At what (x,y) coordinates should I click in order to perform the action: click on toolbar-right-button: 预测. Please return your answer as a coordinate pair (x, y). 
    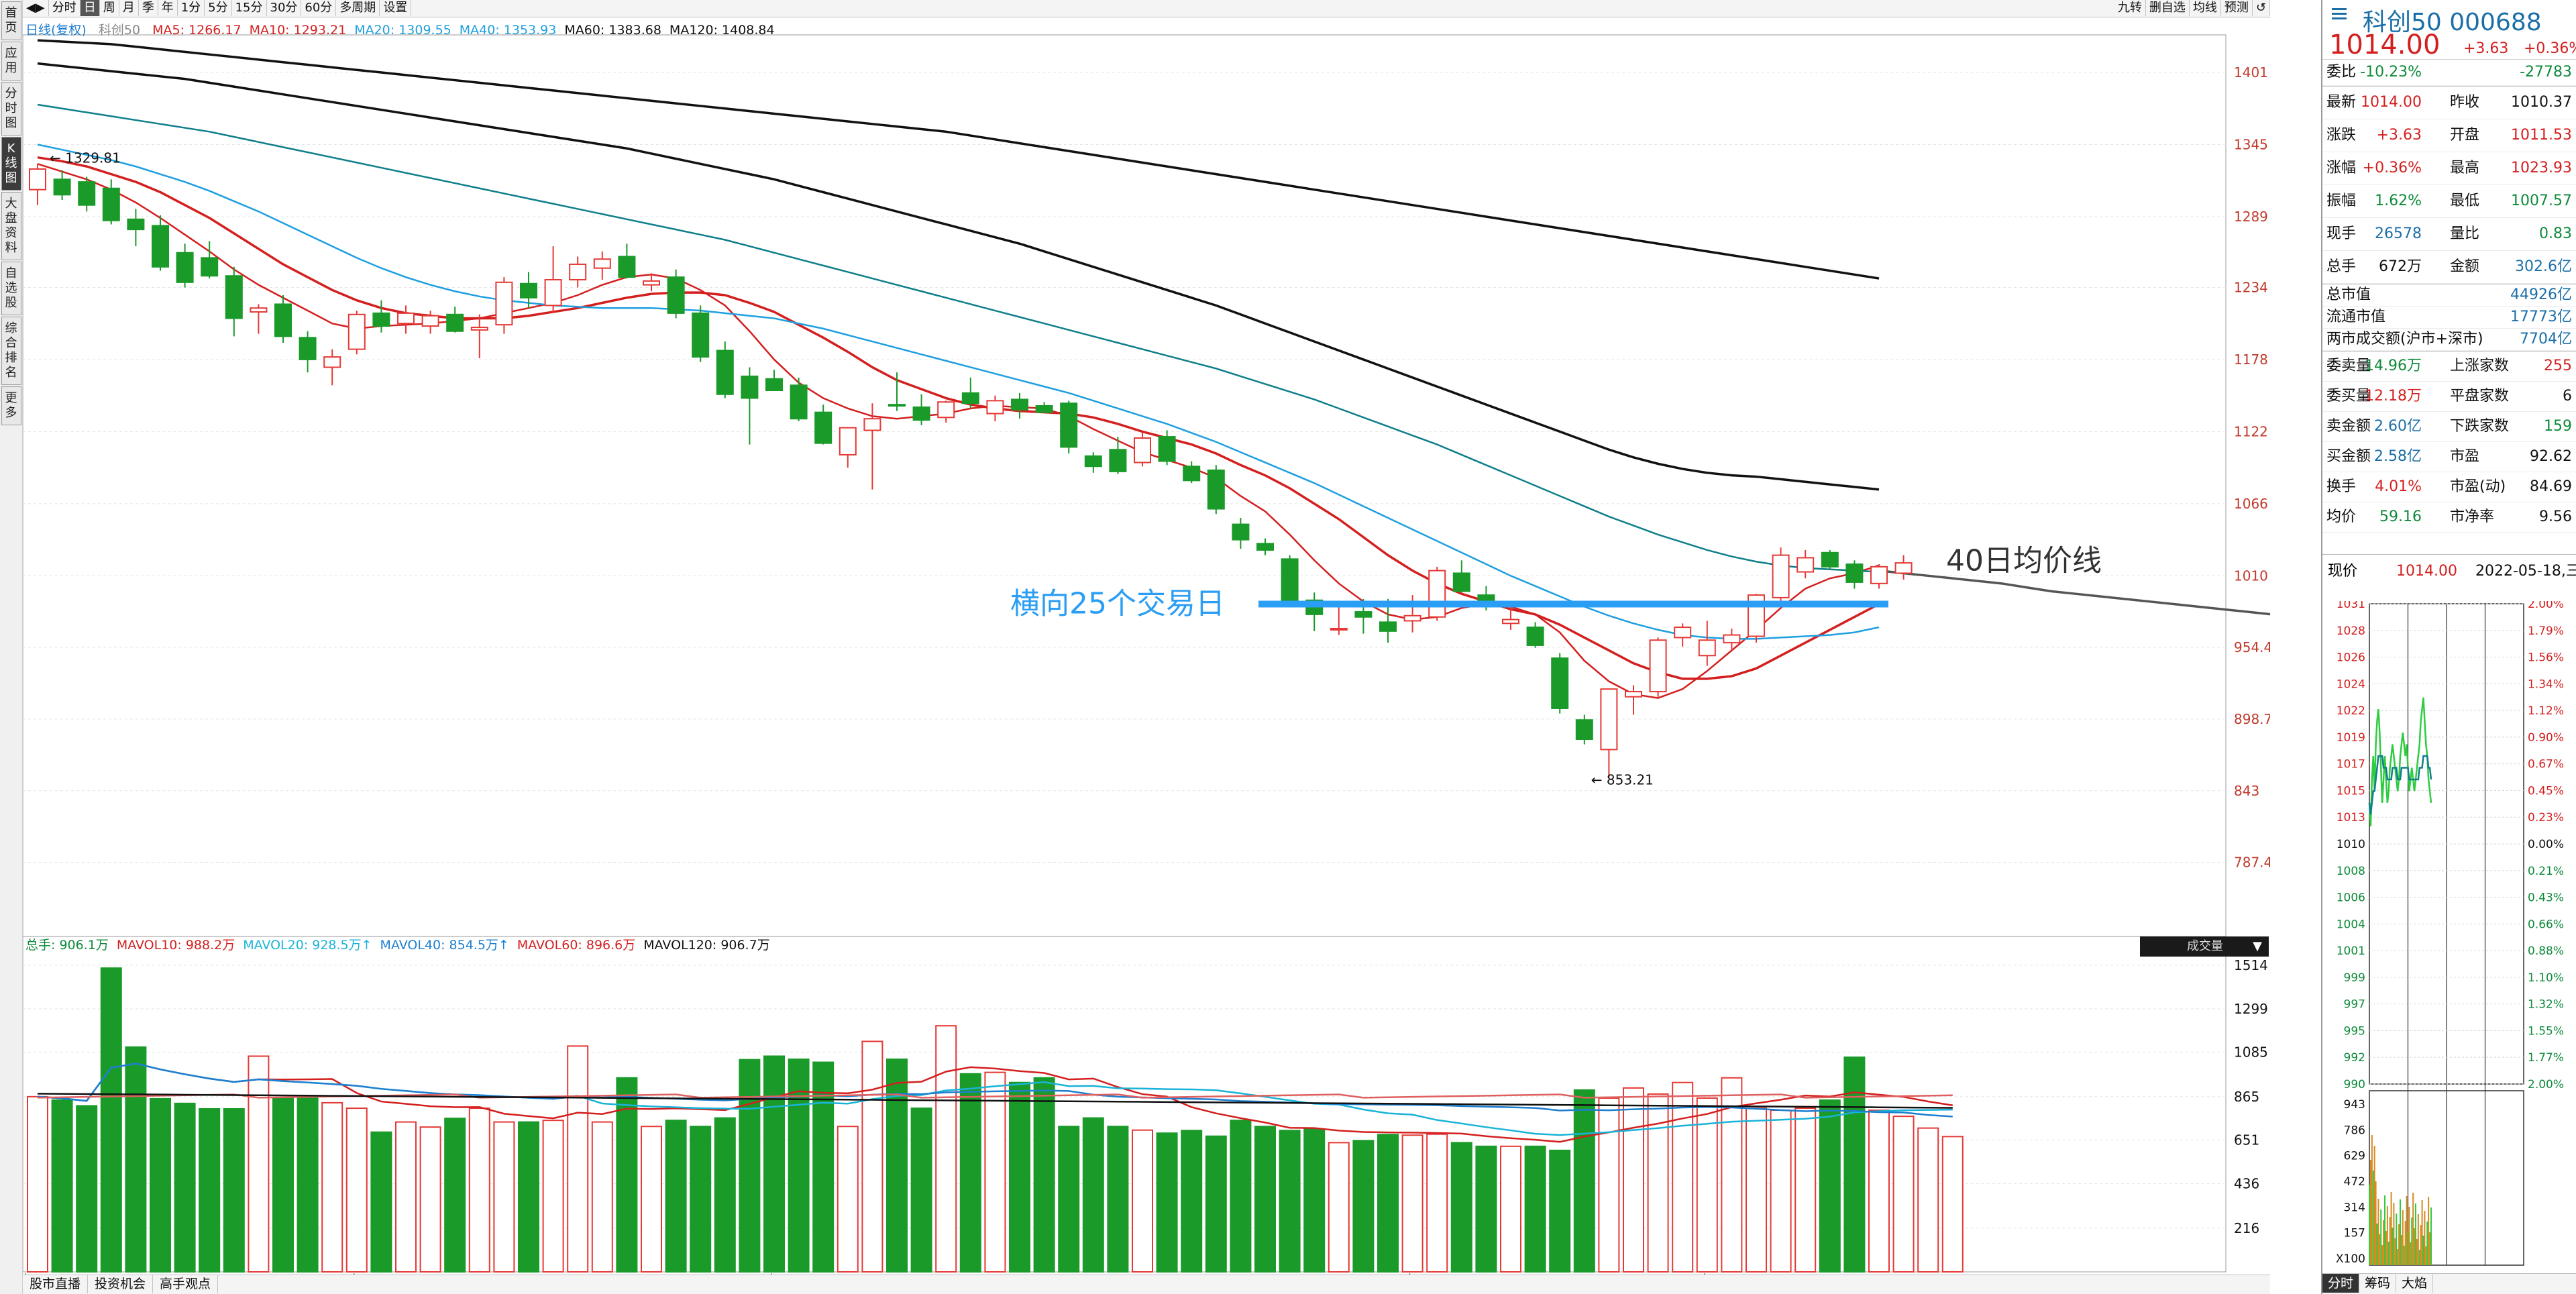
    Looking at the image, I should click on (2237, 8).